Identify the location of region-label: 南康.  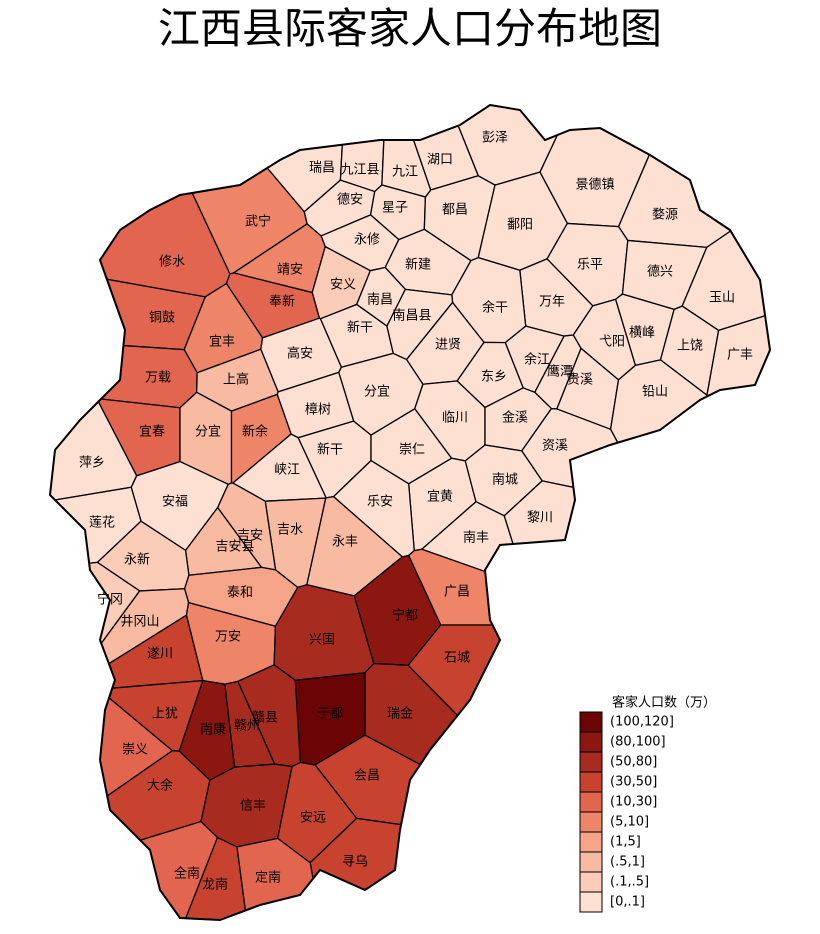
(213, 730).